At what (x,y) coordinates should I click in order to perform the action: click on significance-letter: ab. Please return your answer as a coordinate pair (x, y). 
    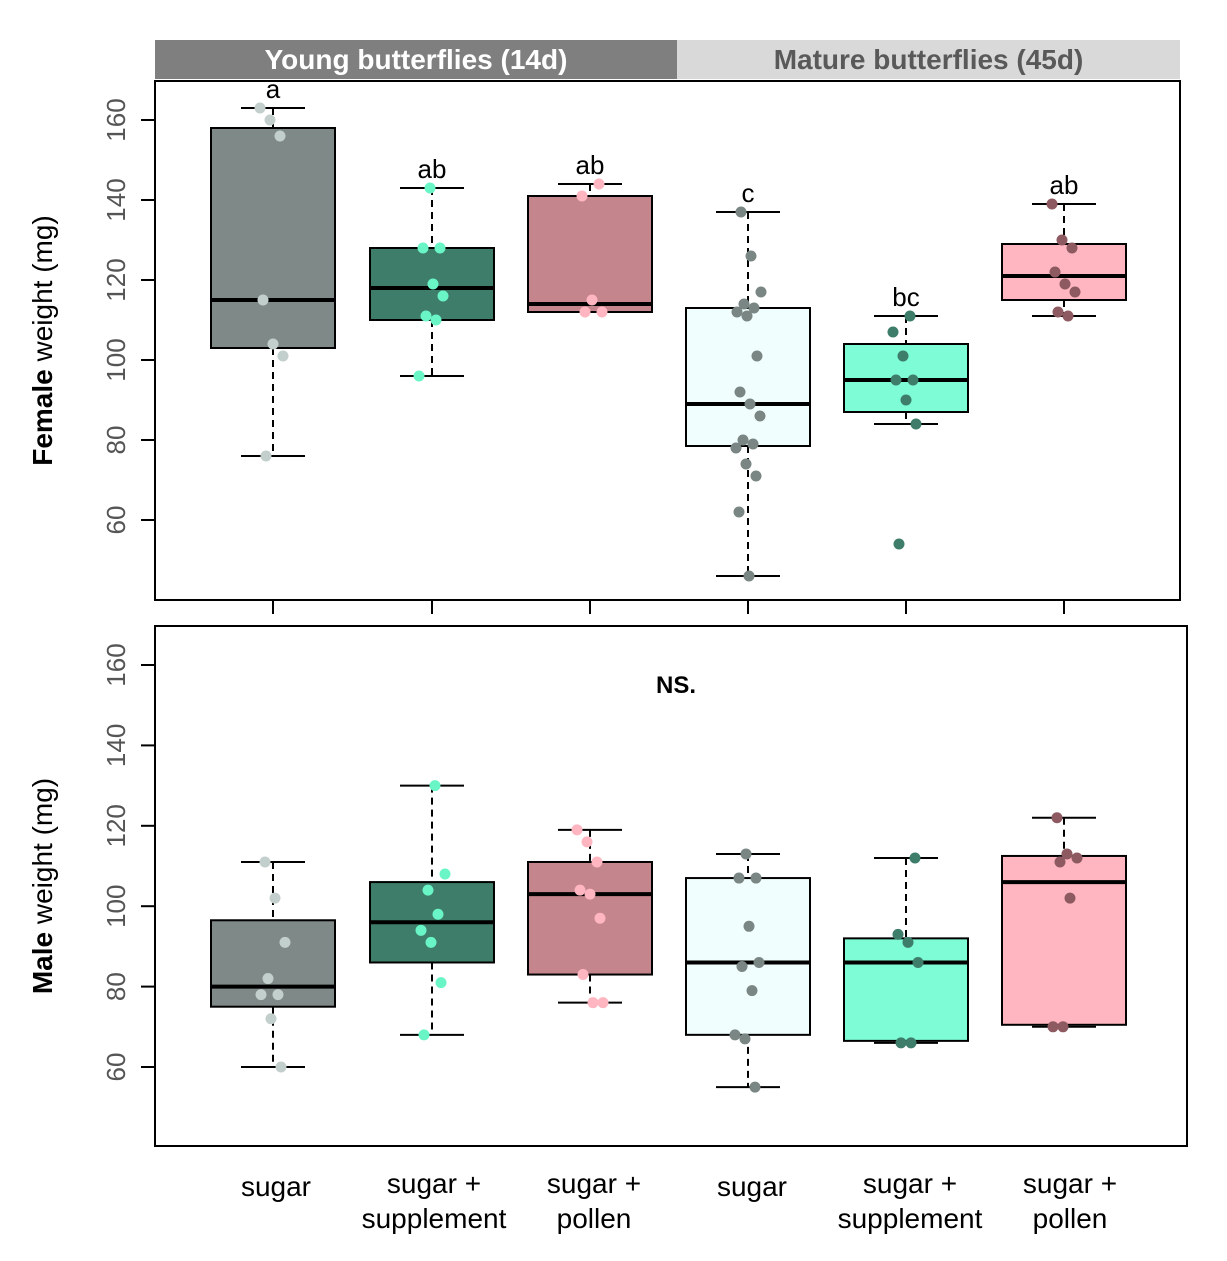
    Looking at the image, I should click on (1064, 185).